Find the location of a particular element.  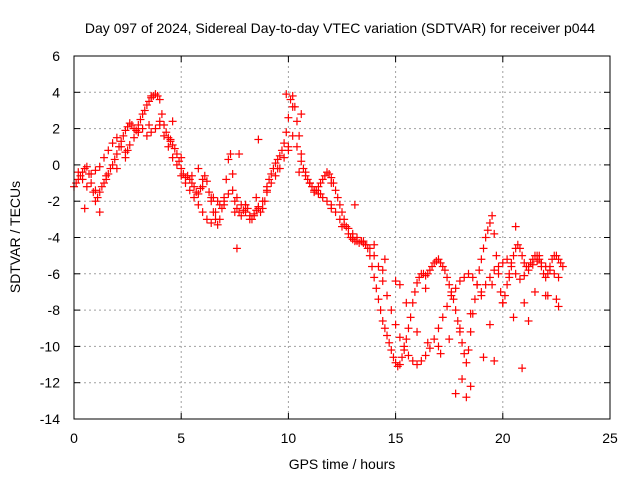

y-tick-label: -14 is located at coordinates (50, 419).